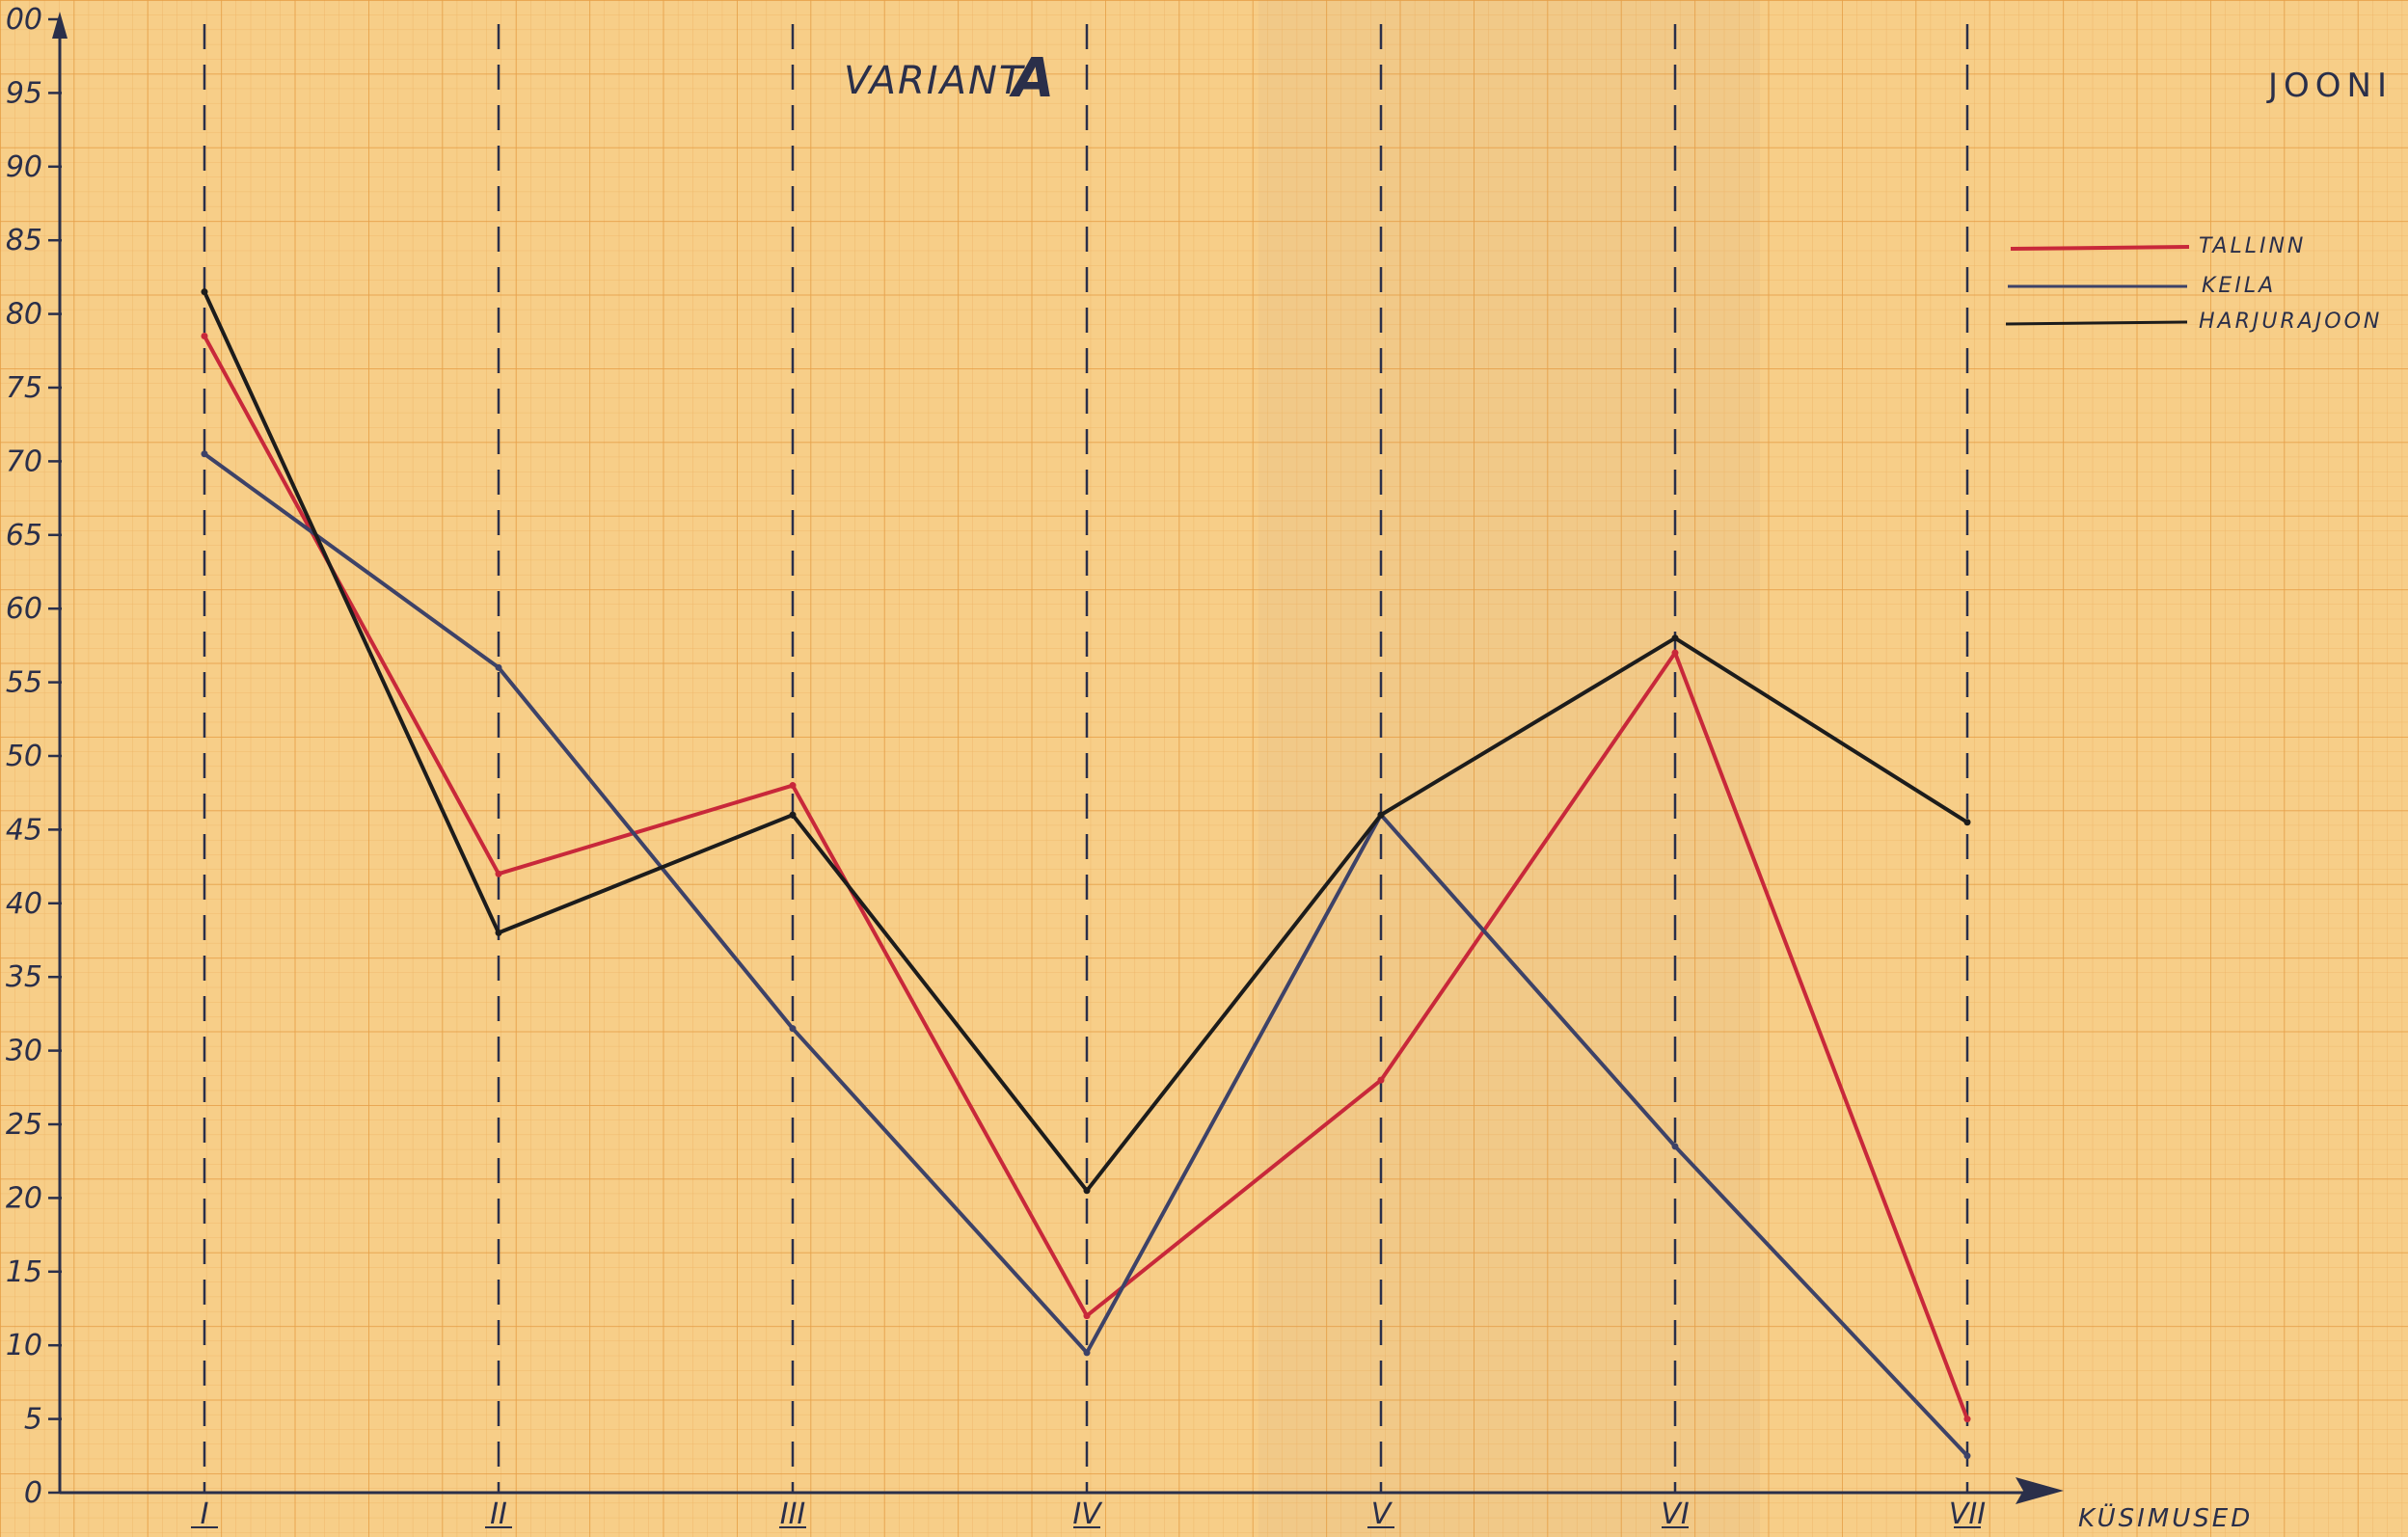 This screenshot has height=1537, width=2408. What do you see at coordinates (2040, 1490) in the screenshot?
I see `x-axis-arrow-icon` at bounding box center [2040, 1490].